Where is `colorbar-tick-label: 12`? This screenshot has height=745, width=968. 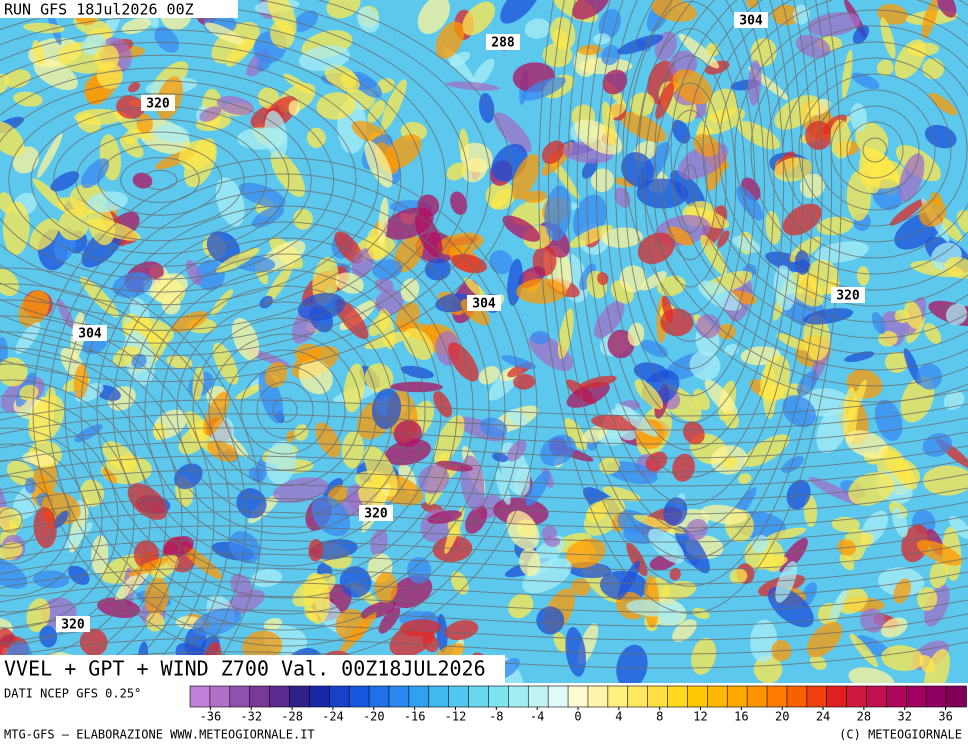 colorbar-tick-label: 12 is located at coordinates (700, 717).